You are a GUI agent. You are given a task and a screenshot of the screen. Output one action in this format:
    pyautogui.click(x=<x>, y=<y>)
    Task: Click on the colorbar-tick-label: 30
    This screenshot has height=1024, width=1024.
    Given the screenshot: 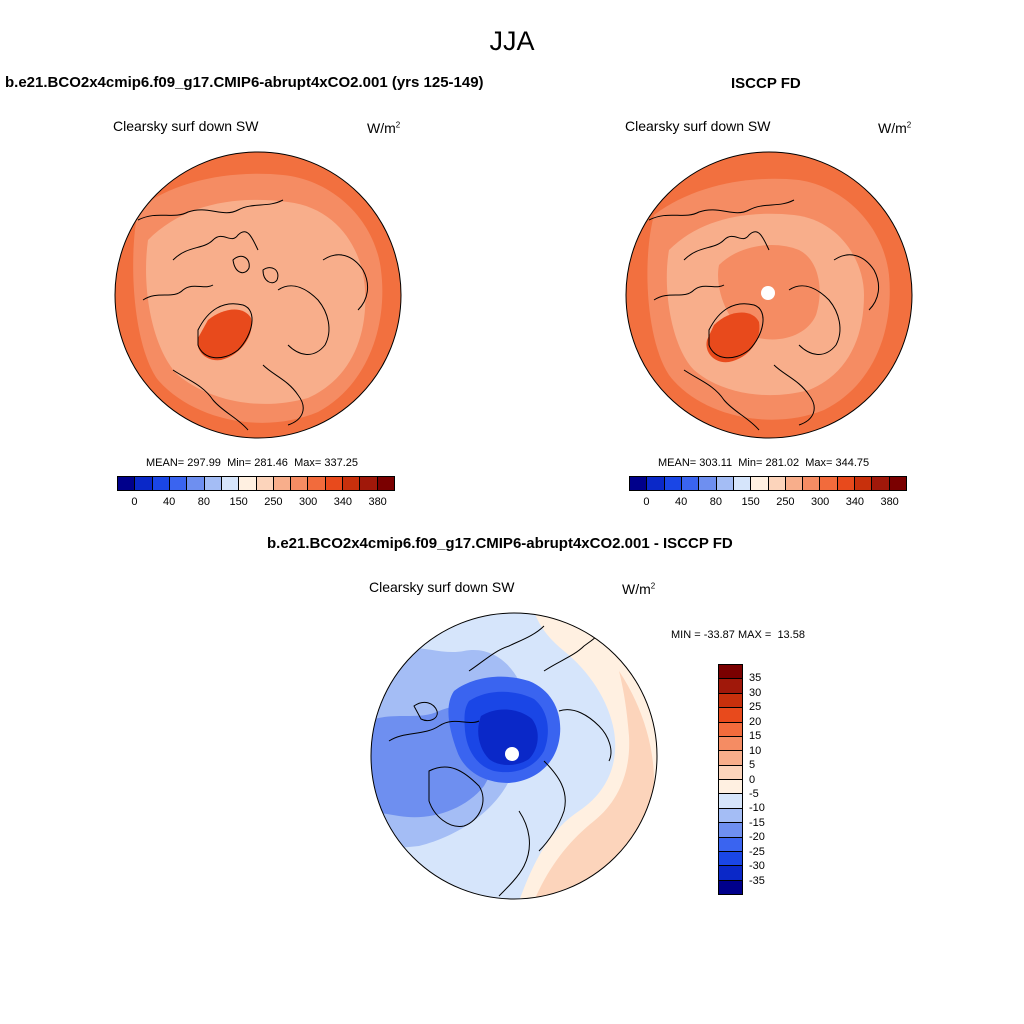 What is the action you would take?
    pyautogui.click(x=755, y=692)
    